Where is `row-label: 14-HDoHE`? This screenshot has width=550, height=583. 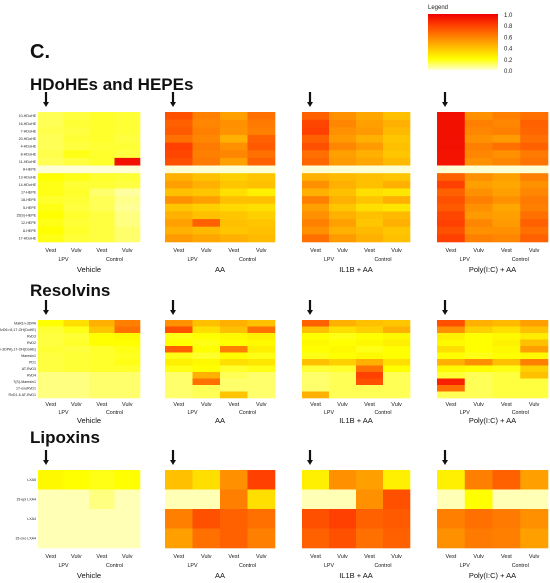
row-label: 14-HDoHE is located at coordinates (28, 185).